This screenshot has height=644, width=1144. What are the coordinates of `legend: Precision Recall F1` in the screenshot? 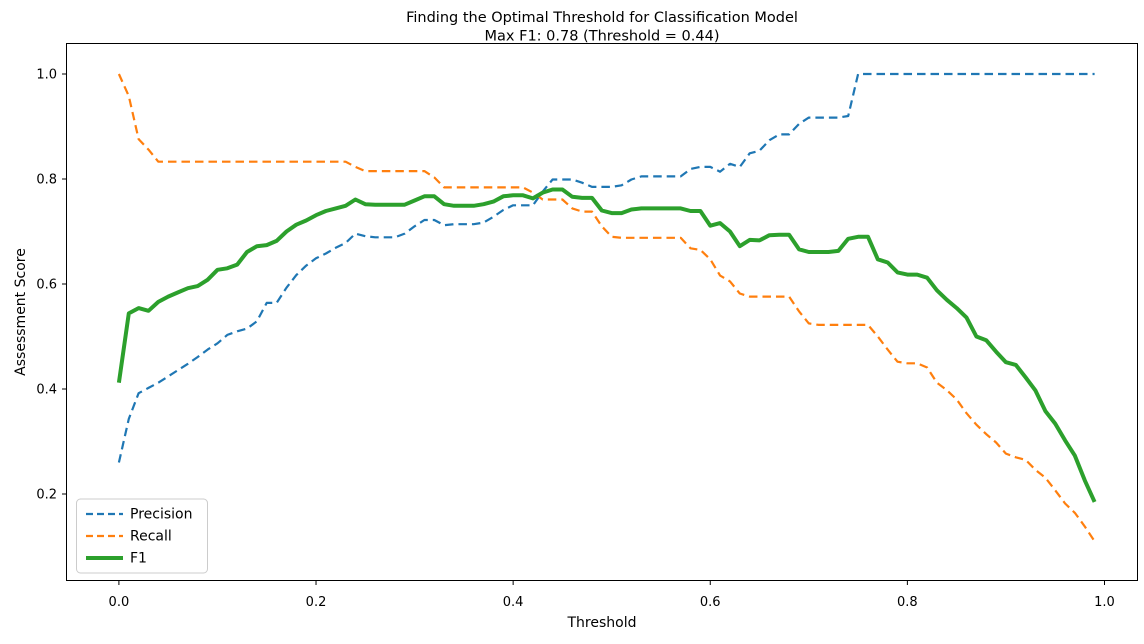 It's located at (142, 536).